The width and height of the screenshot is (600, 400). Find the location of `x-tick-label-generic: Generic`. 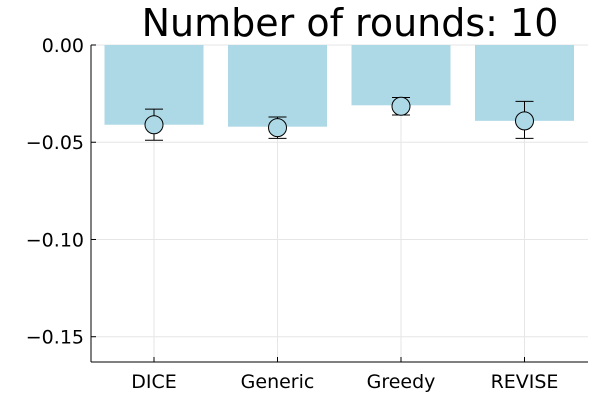

x-tick-label-generic: Generic is located at coordinates (278, 382).